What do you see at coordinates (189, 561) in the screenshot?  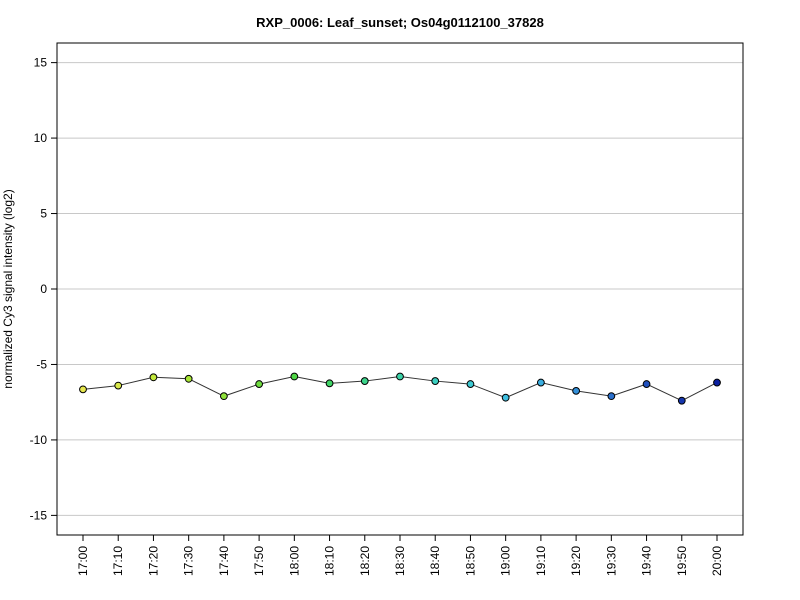 I see `x-tick-label: 17:30` at bounding box center [189, 561].